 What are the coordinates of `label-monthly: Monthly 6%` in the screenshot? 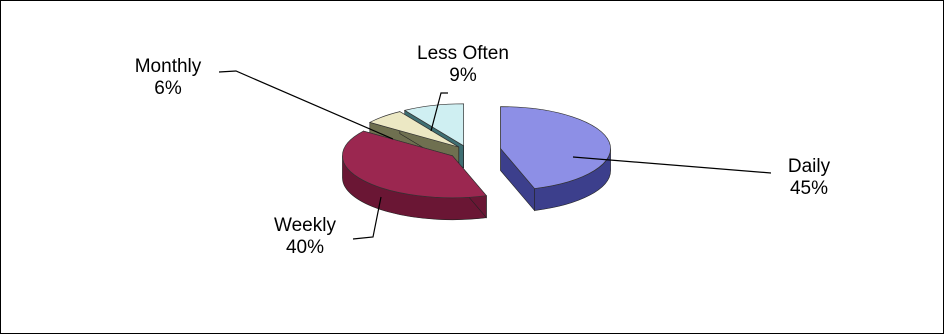 It's located at (168, 78).